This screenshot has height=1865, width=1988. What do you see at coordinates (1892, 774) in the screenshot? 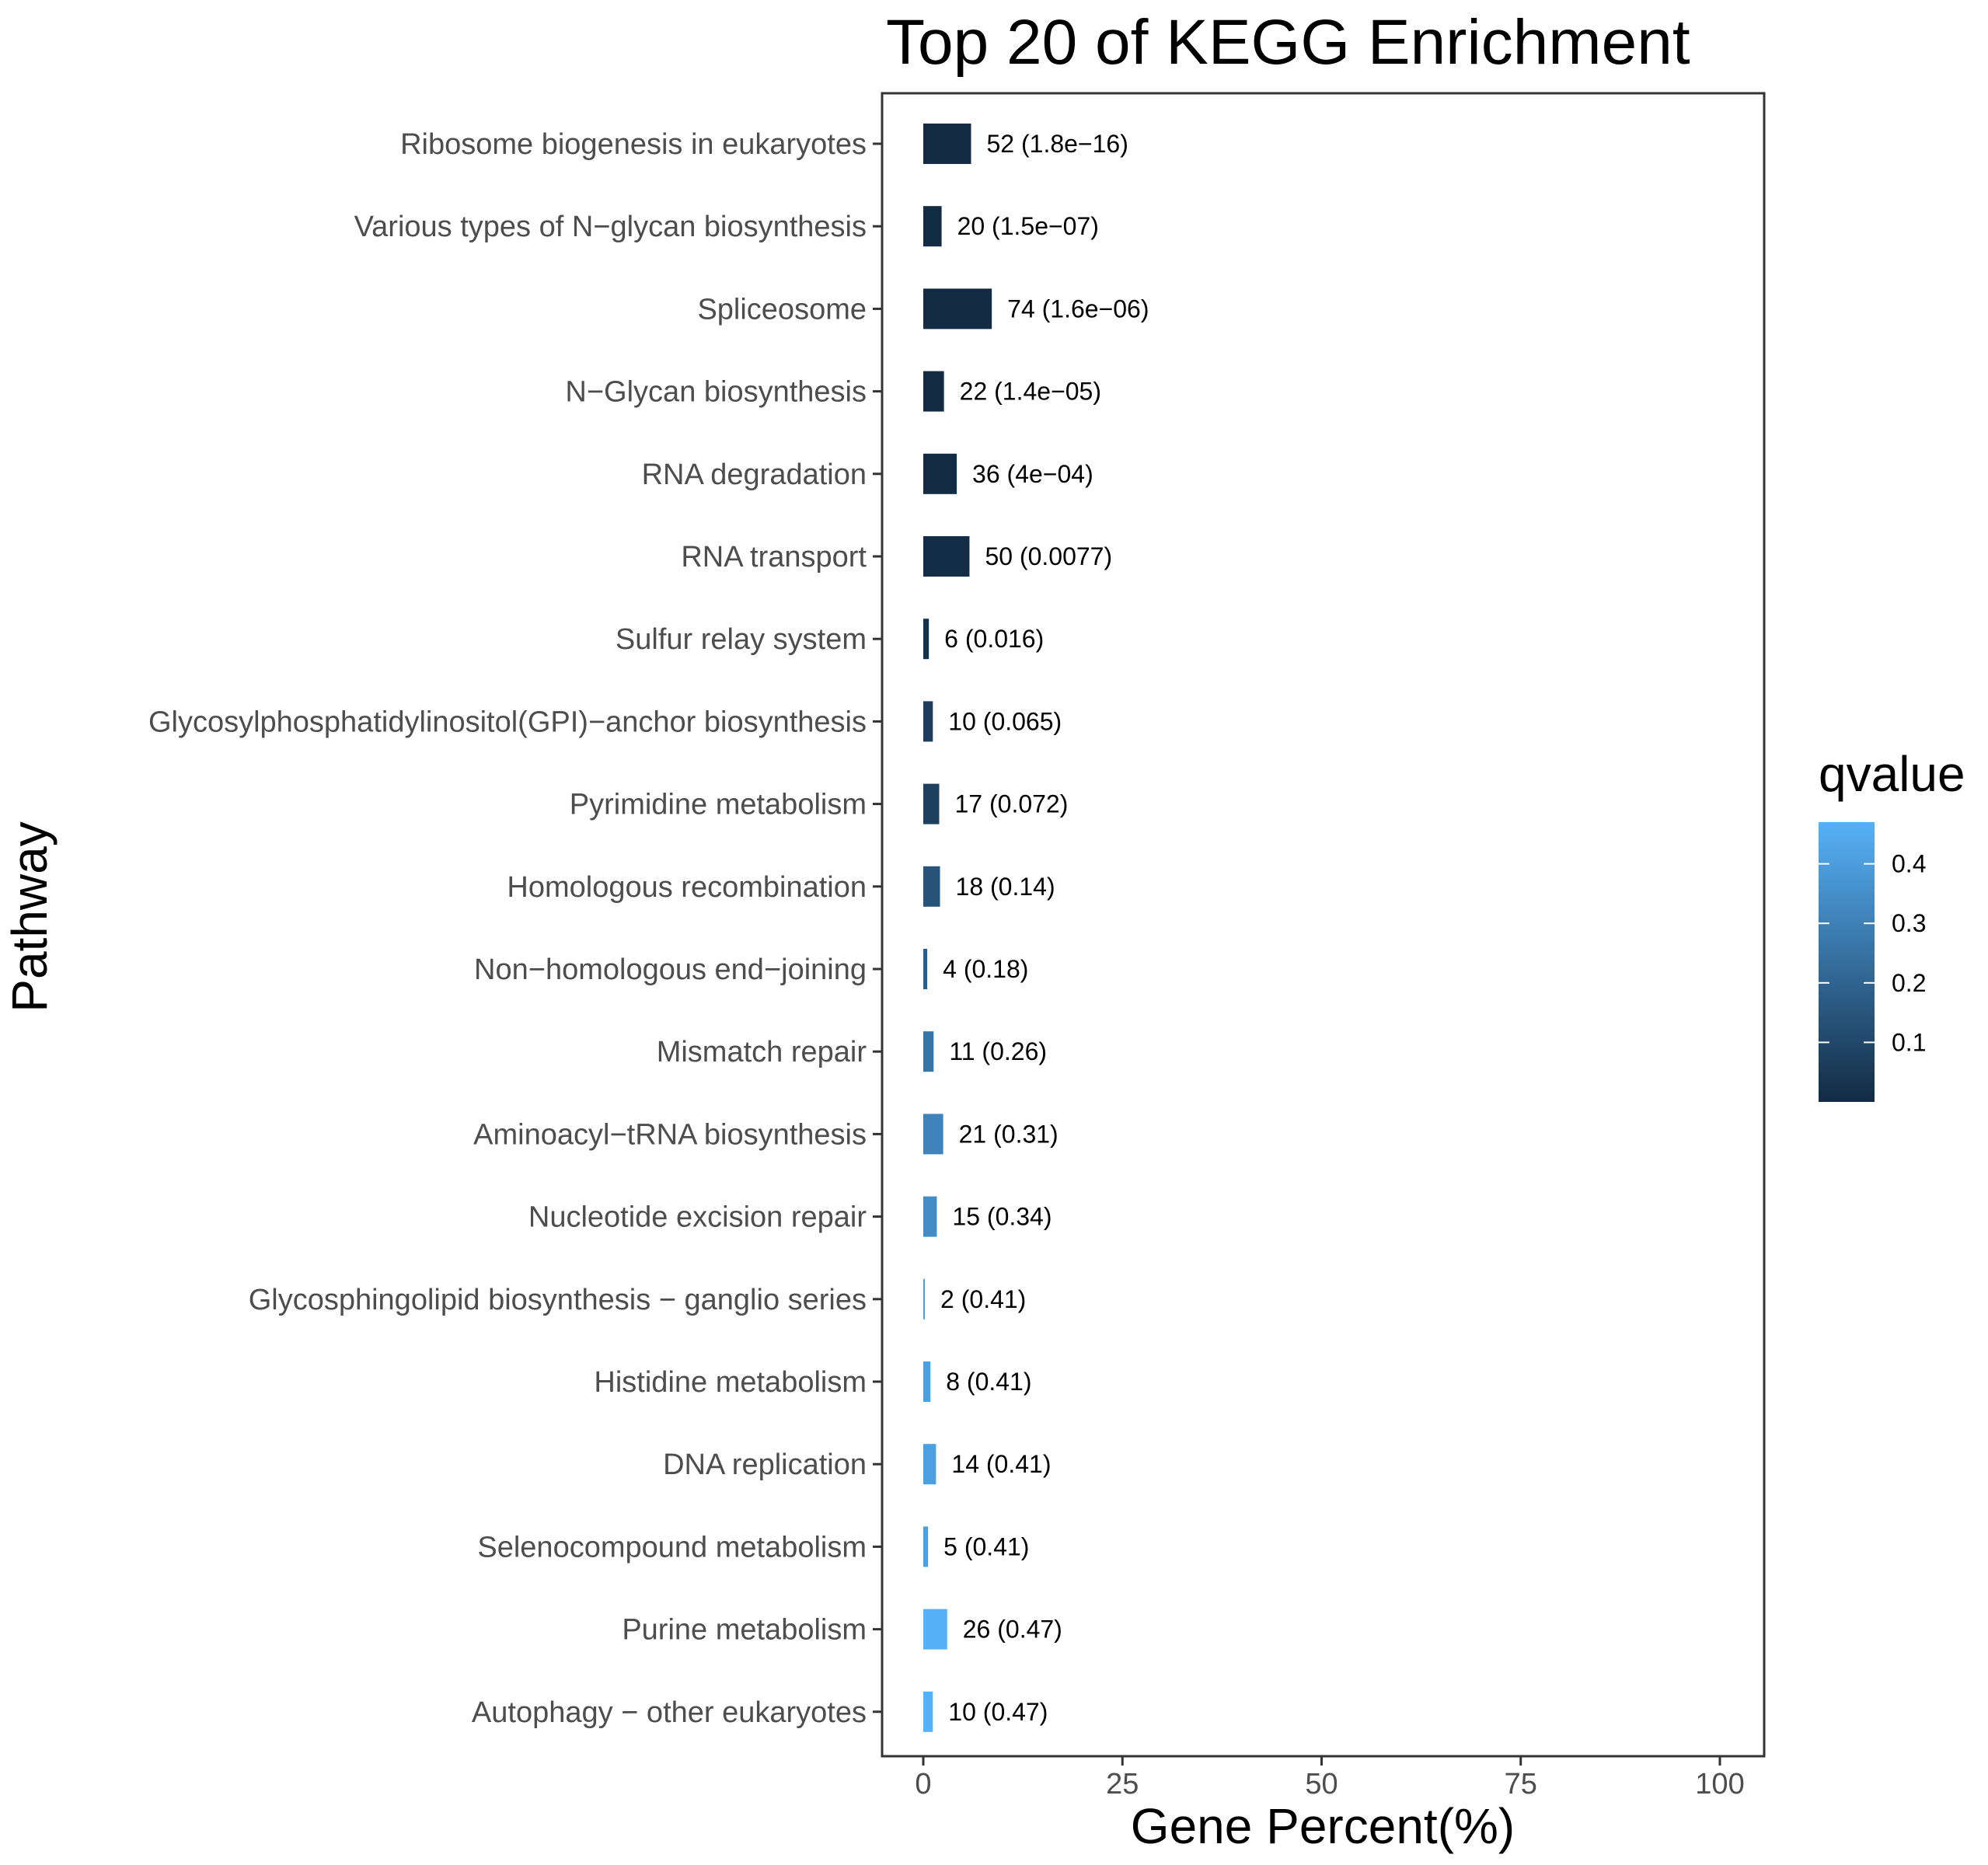
I see `legend-title: qvalue` at bounding box center [1892, 774].